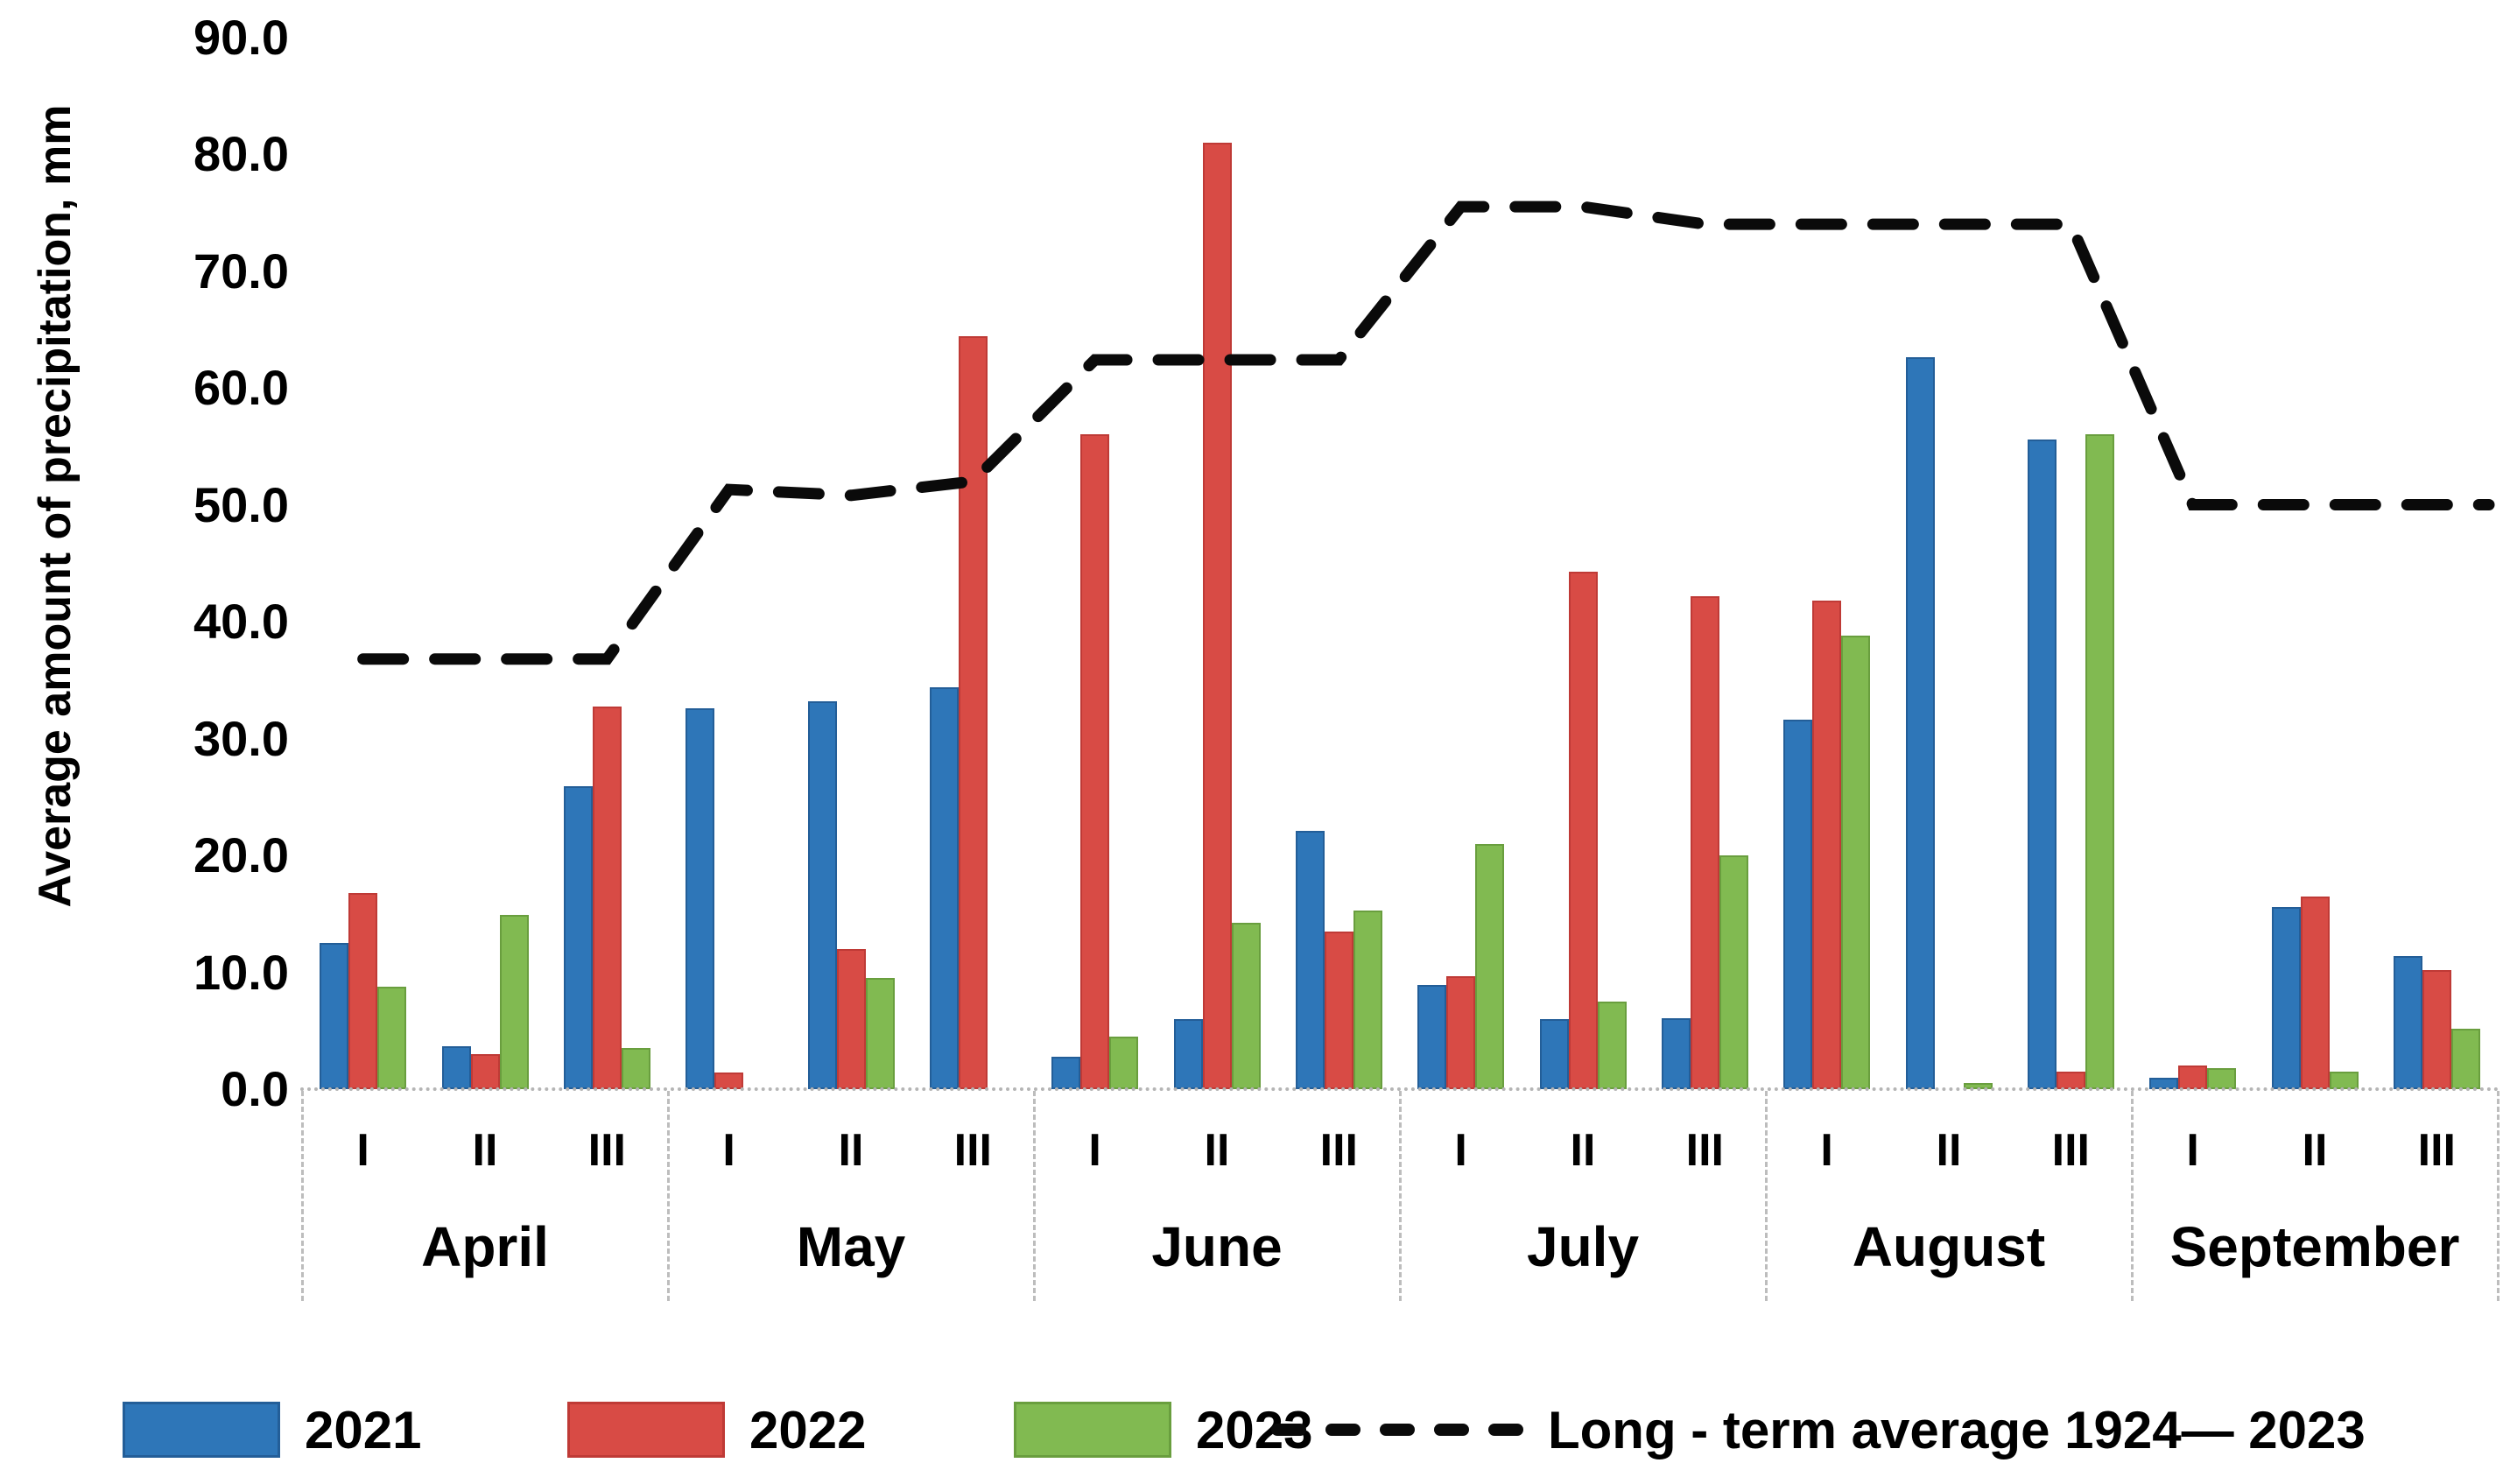 Image resolution: width=2503 pixels, height=1484 pixels. I want to click on bar-2023-september-I, so click(2222, 1078).